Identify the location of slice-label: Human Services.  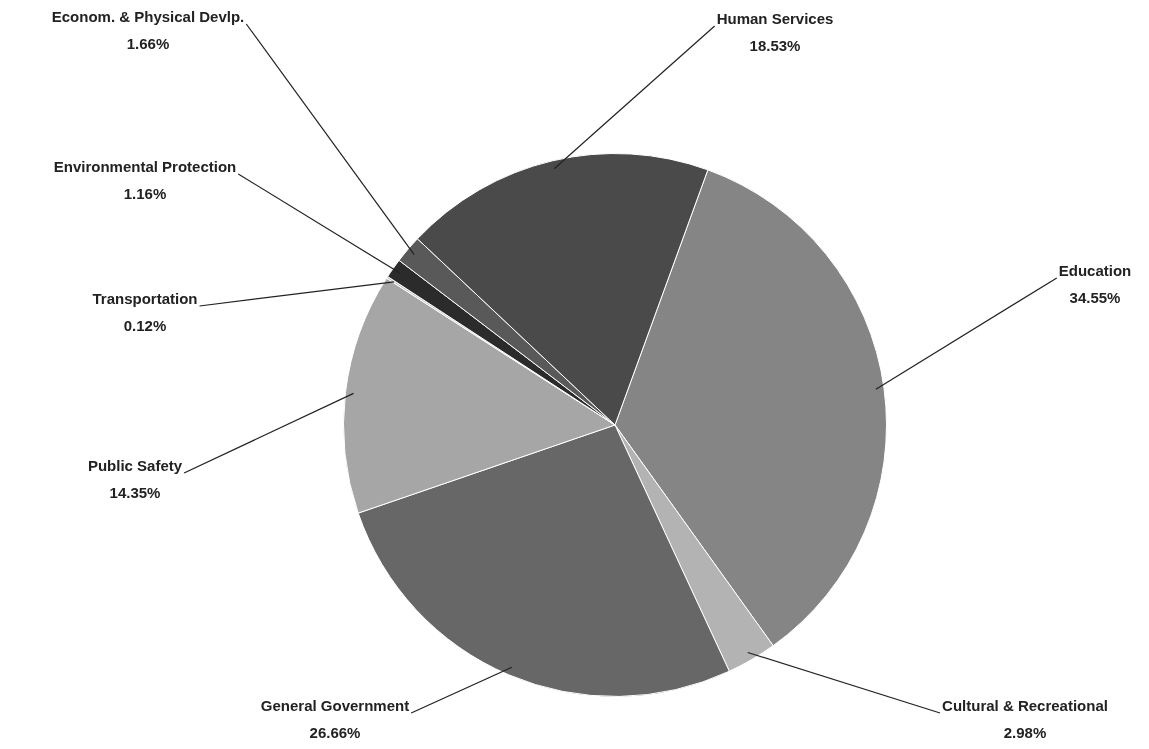
(775, 19).